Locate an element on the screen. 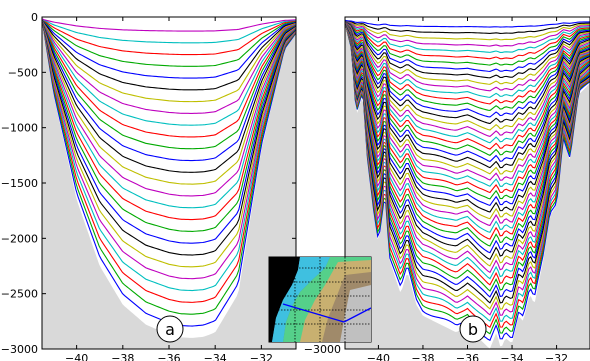 Image resolution: width=590 pixels, height=361 pixels. y-tick-label: 0 is located at coordinates (34, 17).